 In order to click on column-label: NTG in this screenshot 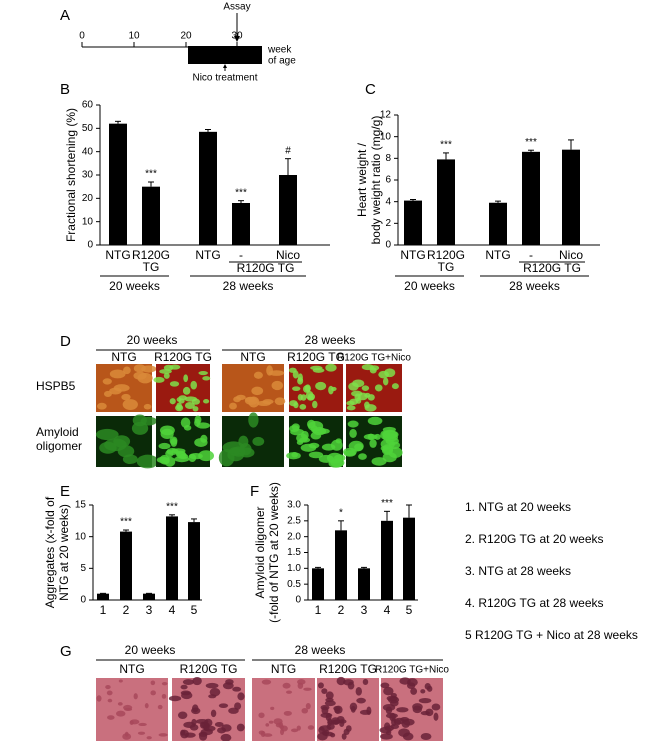, I will do `click(131, 669)`.